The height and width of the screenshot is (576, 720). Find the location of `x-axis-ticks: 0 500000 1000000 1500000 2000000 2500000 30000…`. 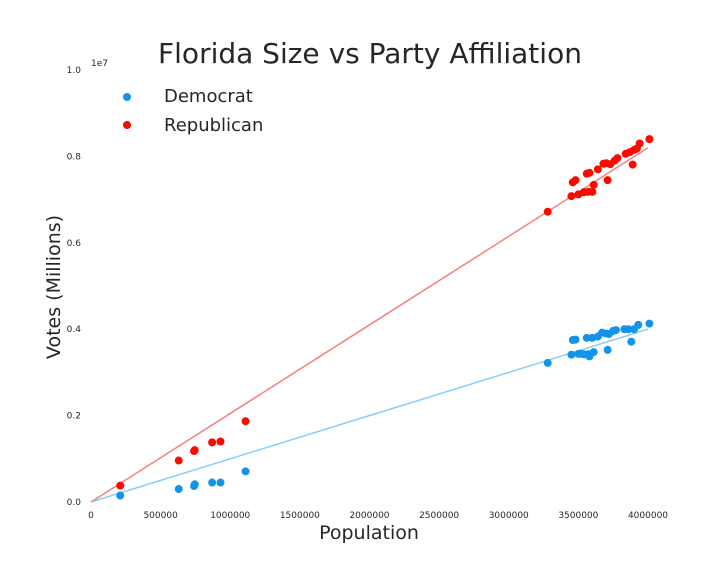

x-axis-ticks: 0 500000 1000000 1500000 2000000 2500000 30000… is located at coordinates (378, 516).